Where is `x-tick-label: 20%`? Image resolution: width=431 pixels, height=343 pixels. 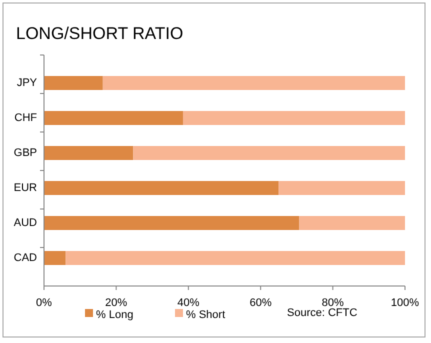
x-tick-label: 20% is located at coordinates (116, 303).